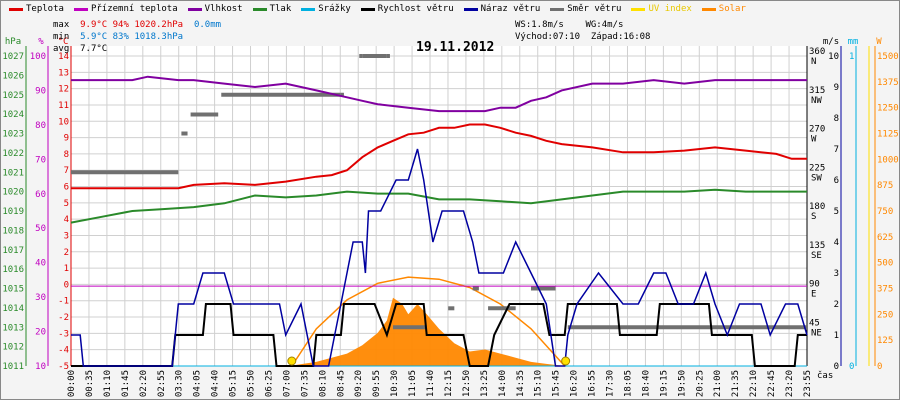  What do you see at coordinates (40, 126) in the screenshot?
I see `axis-tick-label: 80` at bounding box center [40, 126].